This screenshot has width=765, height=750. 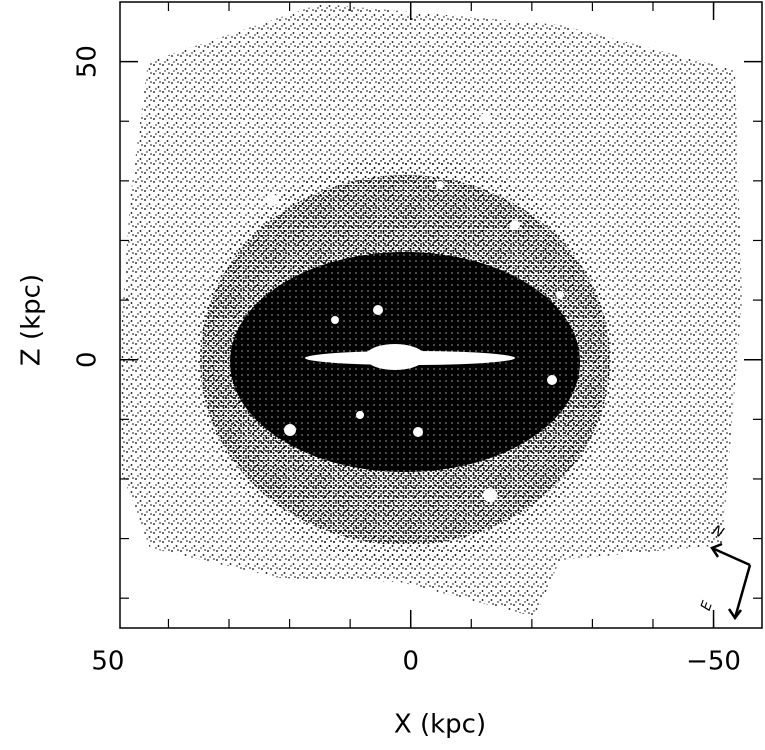 I want to click on x-tick-label: 0, so click(x=410, y=662).